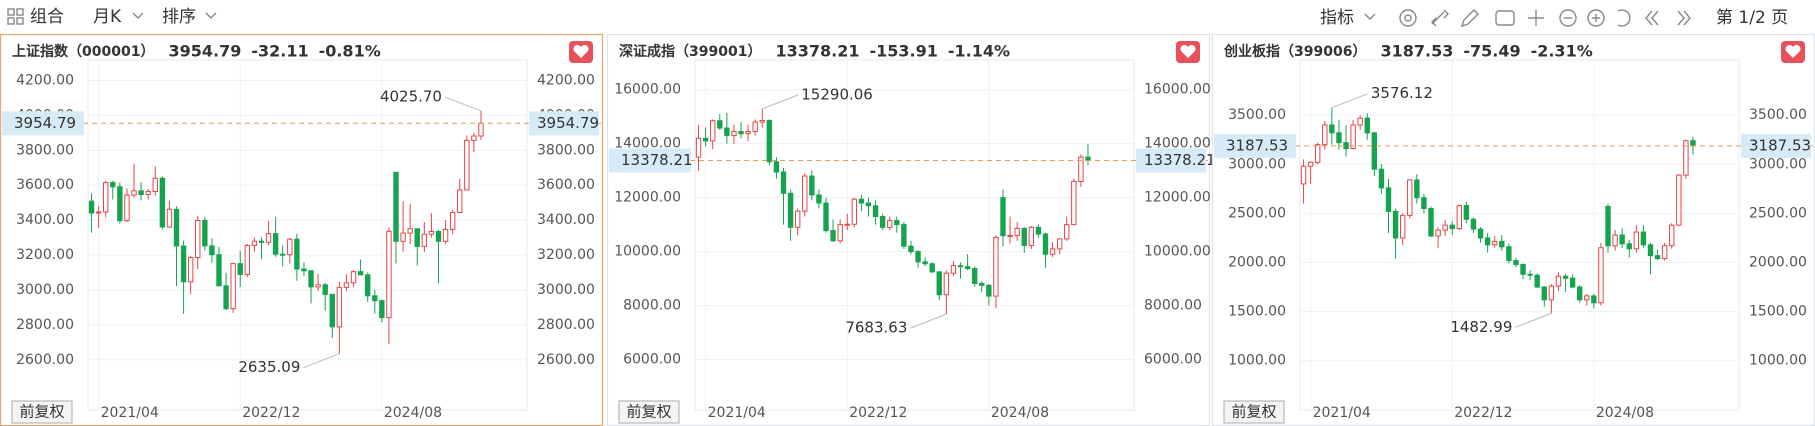  What do you see at coordinates (1778, 312) in the screenshot?
I see `y2-tick-label: 1500.00` at bounding box center [1778, 312].